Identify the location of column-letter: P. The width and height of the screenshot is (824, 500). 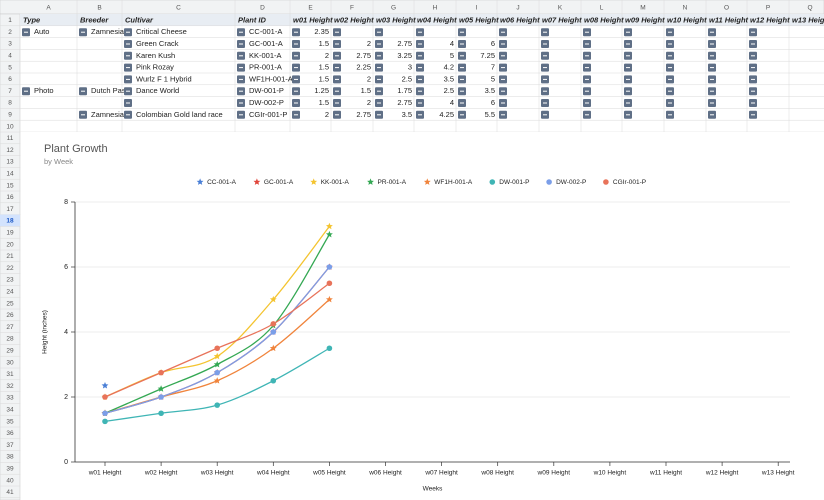
(768, 8).